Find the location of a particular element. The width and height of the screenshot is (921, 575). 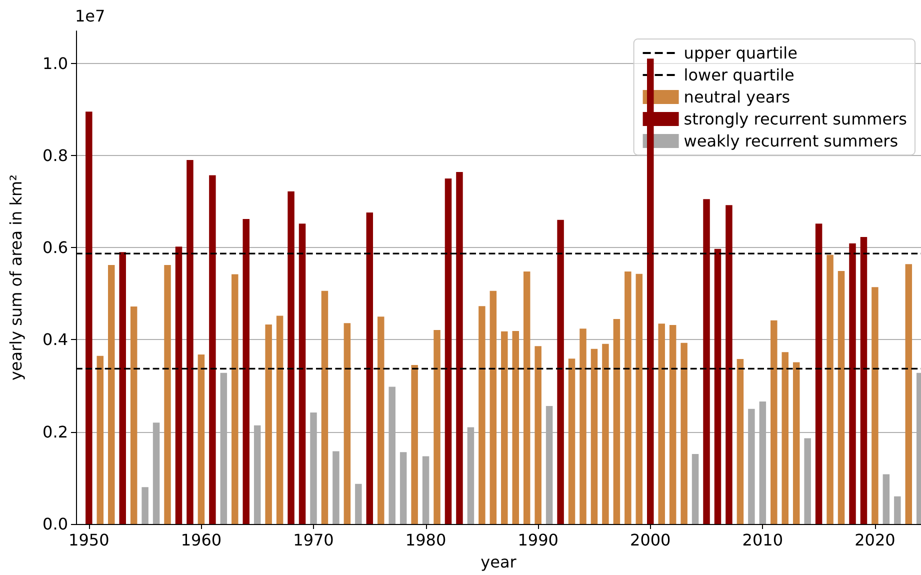

text: 1e7 is located at coordinates (90, 16).